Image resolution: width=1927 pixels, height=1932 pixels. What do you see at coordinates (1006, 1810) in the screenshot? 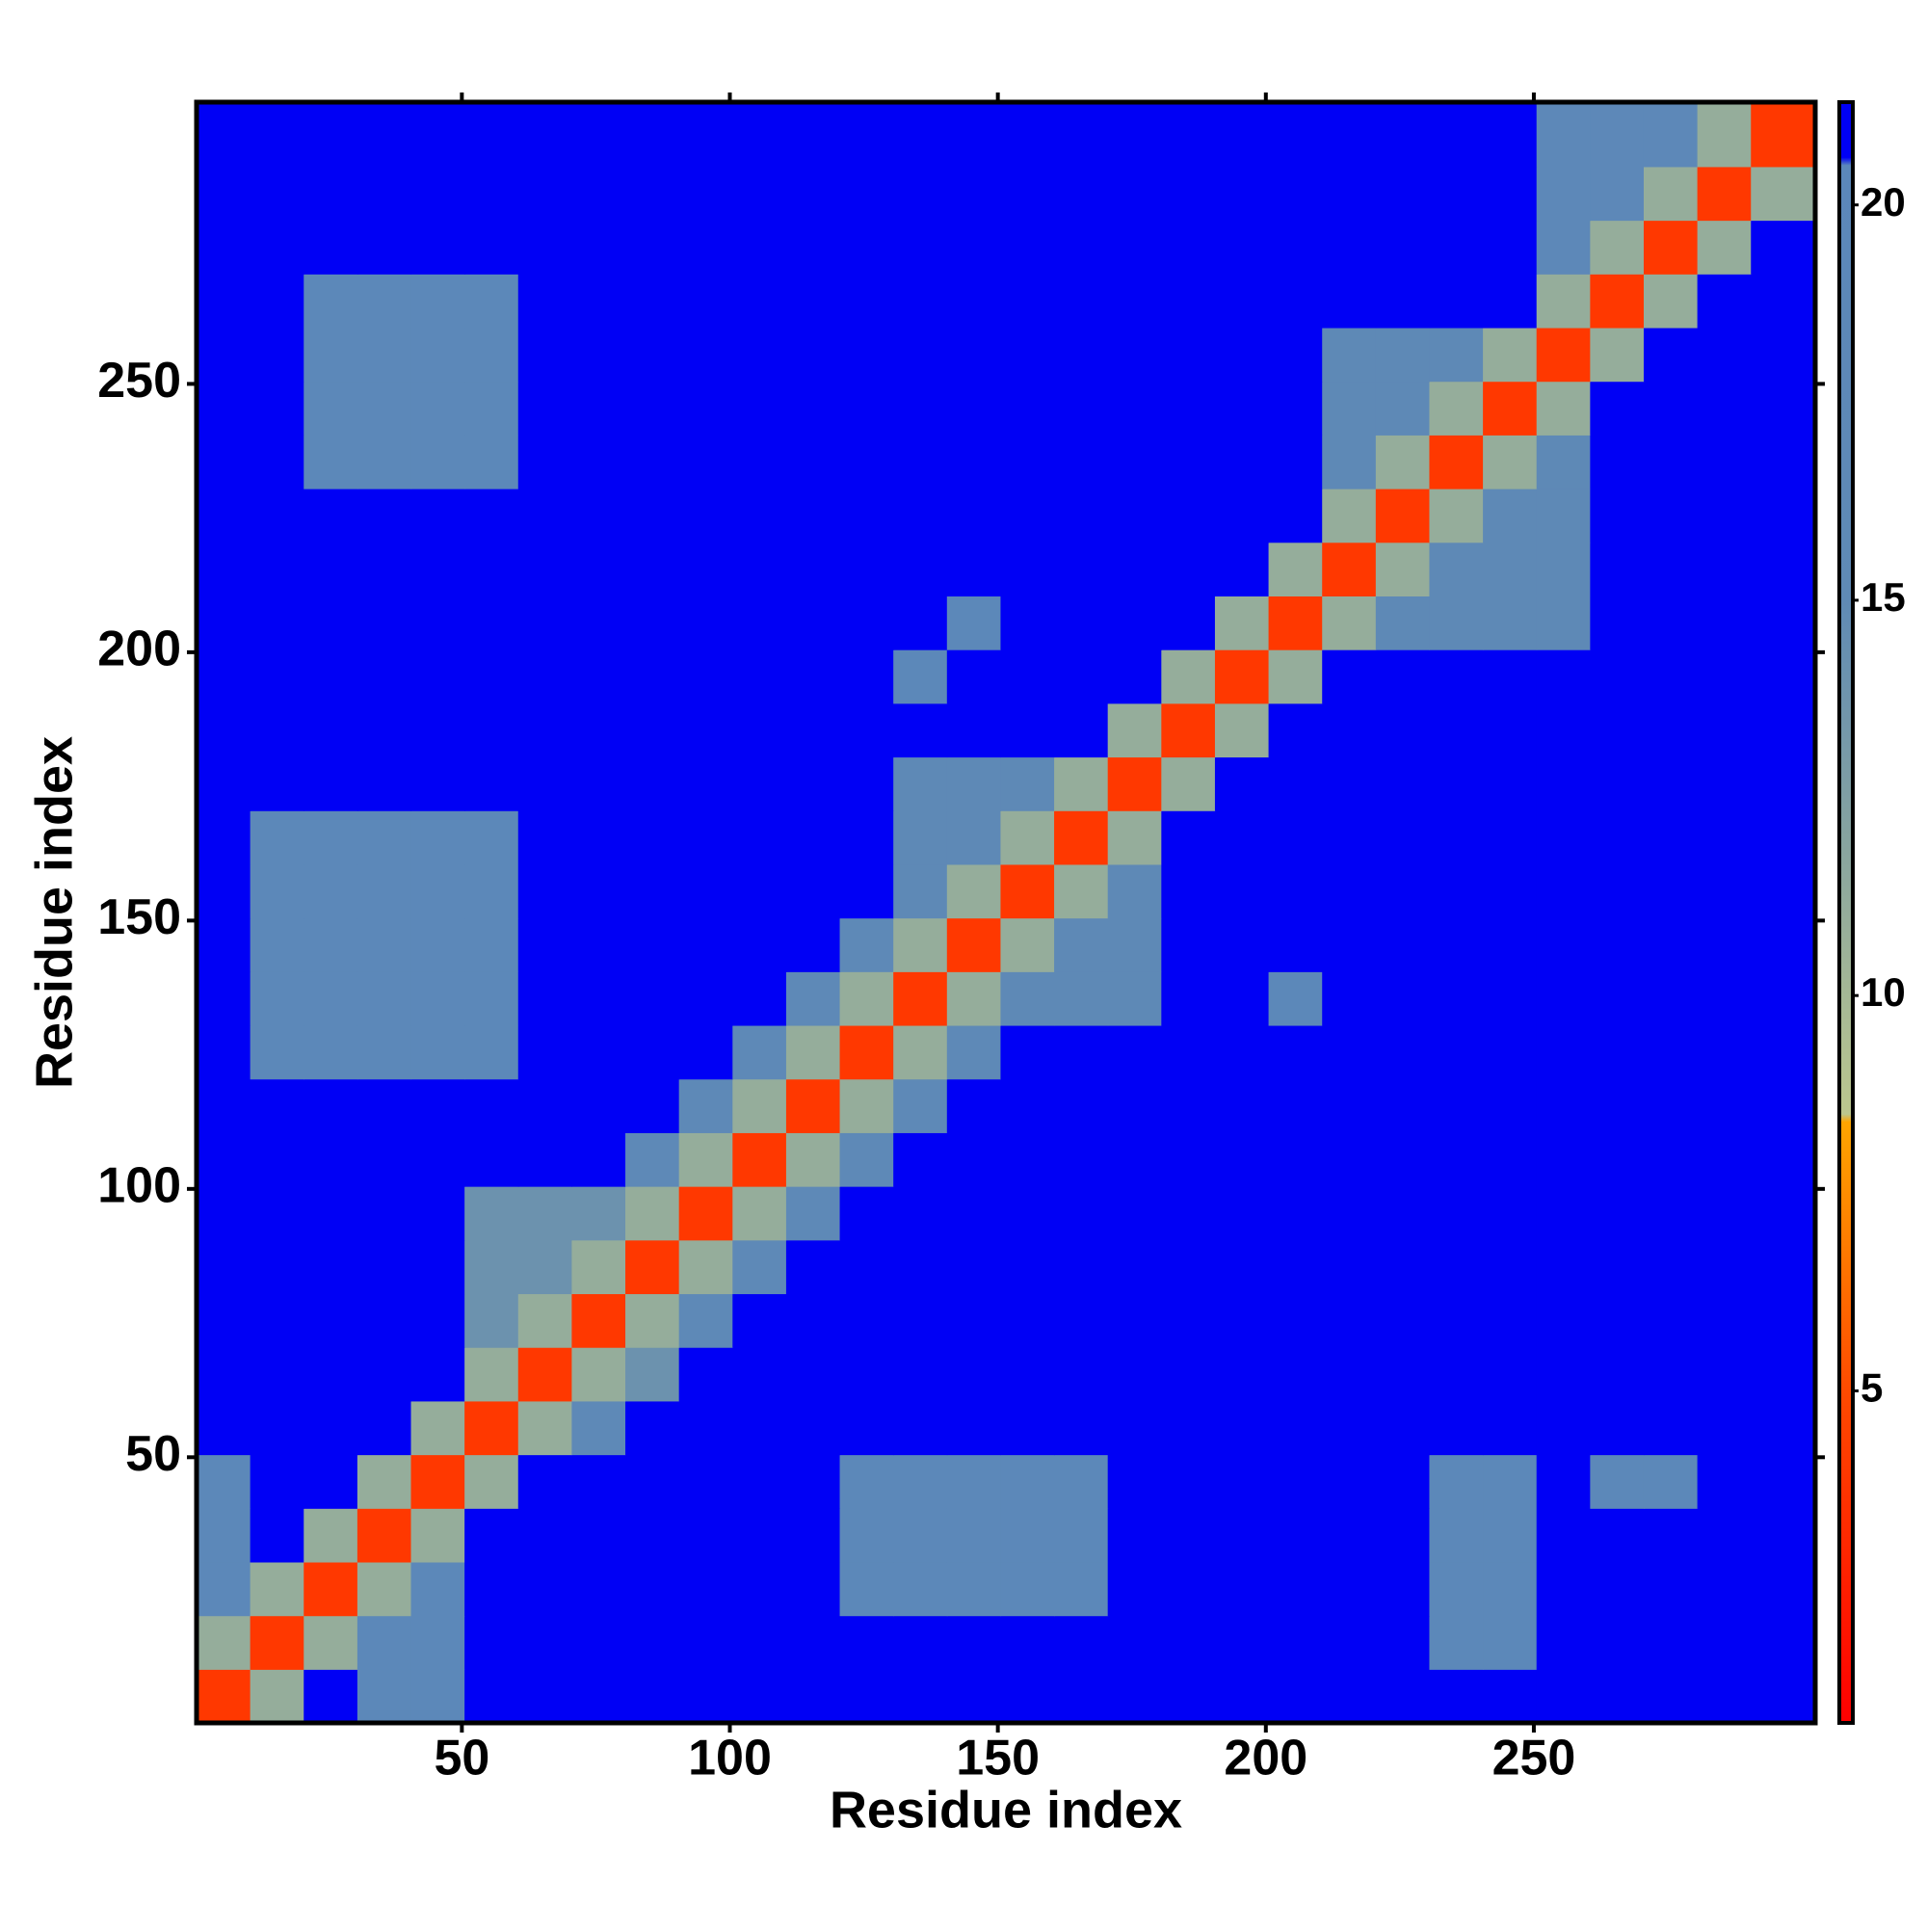
I see `x-axis-title: Residue index` at bounding box center [1006, 1810].